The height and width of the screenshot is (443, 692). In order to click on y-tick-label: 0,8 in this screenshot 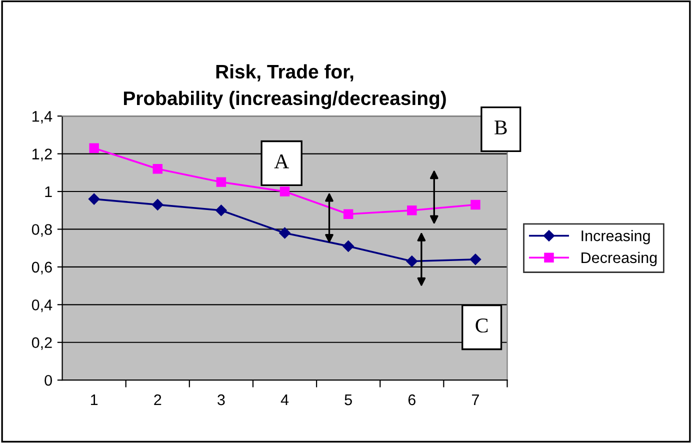, I will do `click(42, 230)`.